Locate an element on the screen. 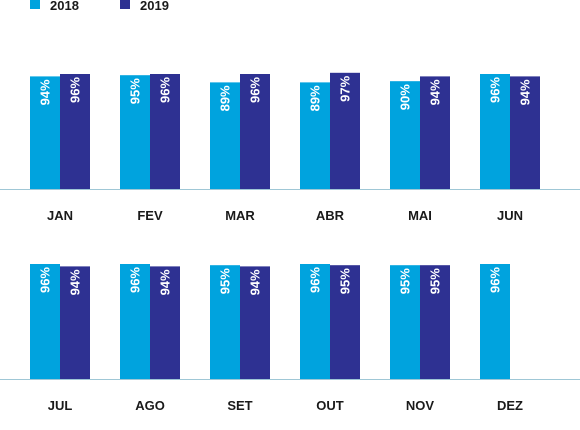  bar-label-jul-2018: 96% is located at coordinates (45, 280).